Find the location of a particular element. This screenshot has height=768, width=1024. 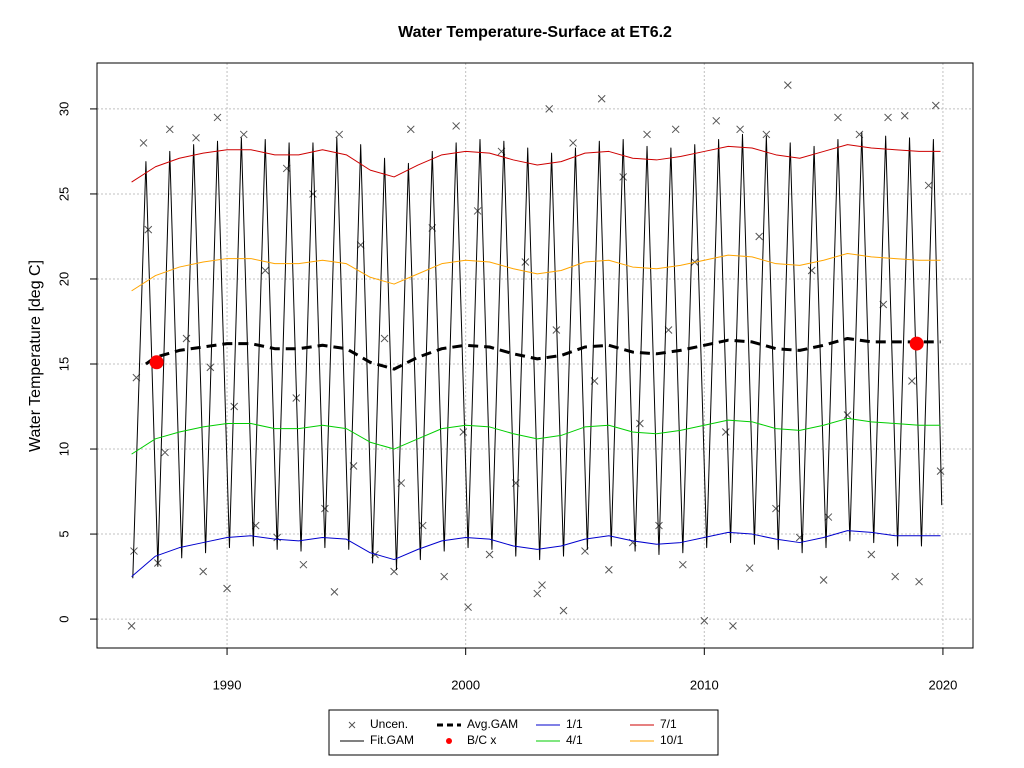

chart-title: Water Temperature-Surface at ET6.2 is located at coordinates (535, 32).